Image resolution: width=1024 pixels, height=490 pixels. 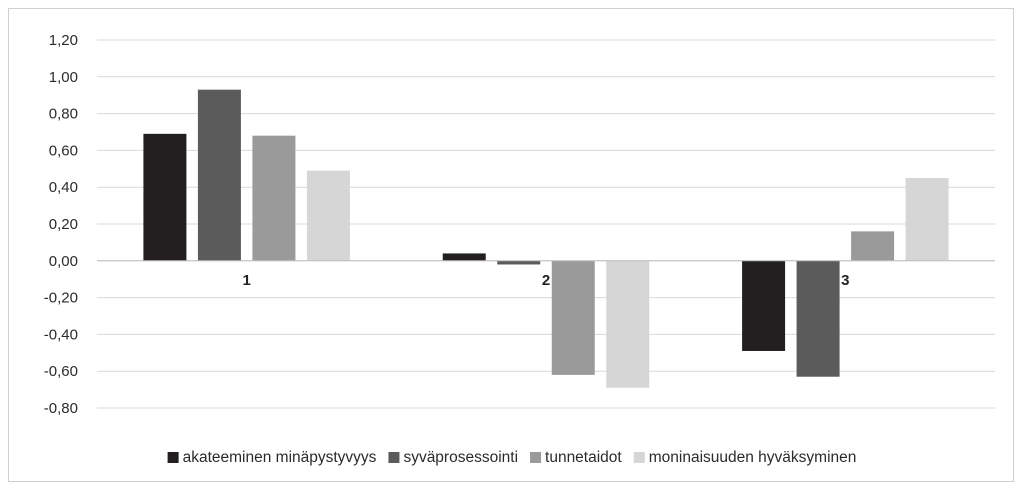 What do you see at coordinates (460, 457) in the screenshot?
I see `legend-label: syväprosessointi` at bounding box center [460, 457].